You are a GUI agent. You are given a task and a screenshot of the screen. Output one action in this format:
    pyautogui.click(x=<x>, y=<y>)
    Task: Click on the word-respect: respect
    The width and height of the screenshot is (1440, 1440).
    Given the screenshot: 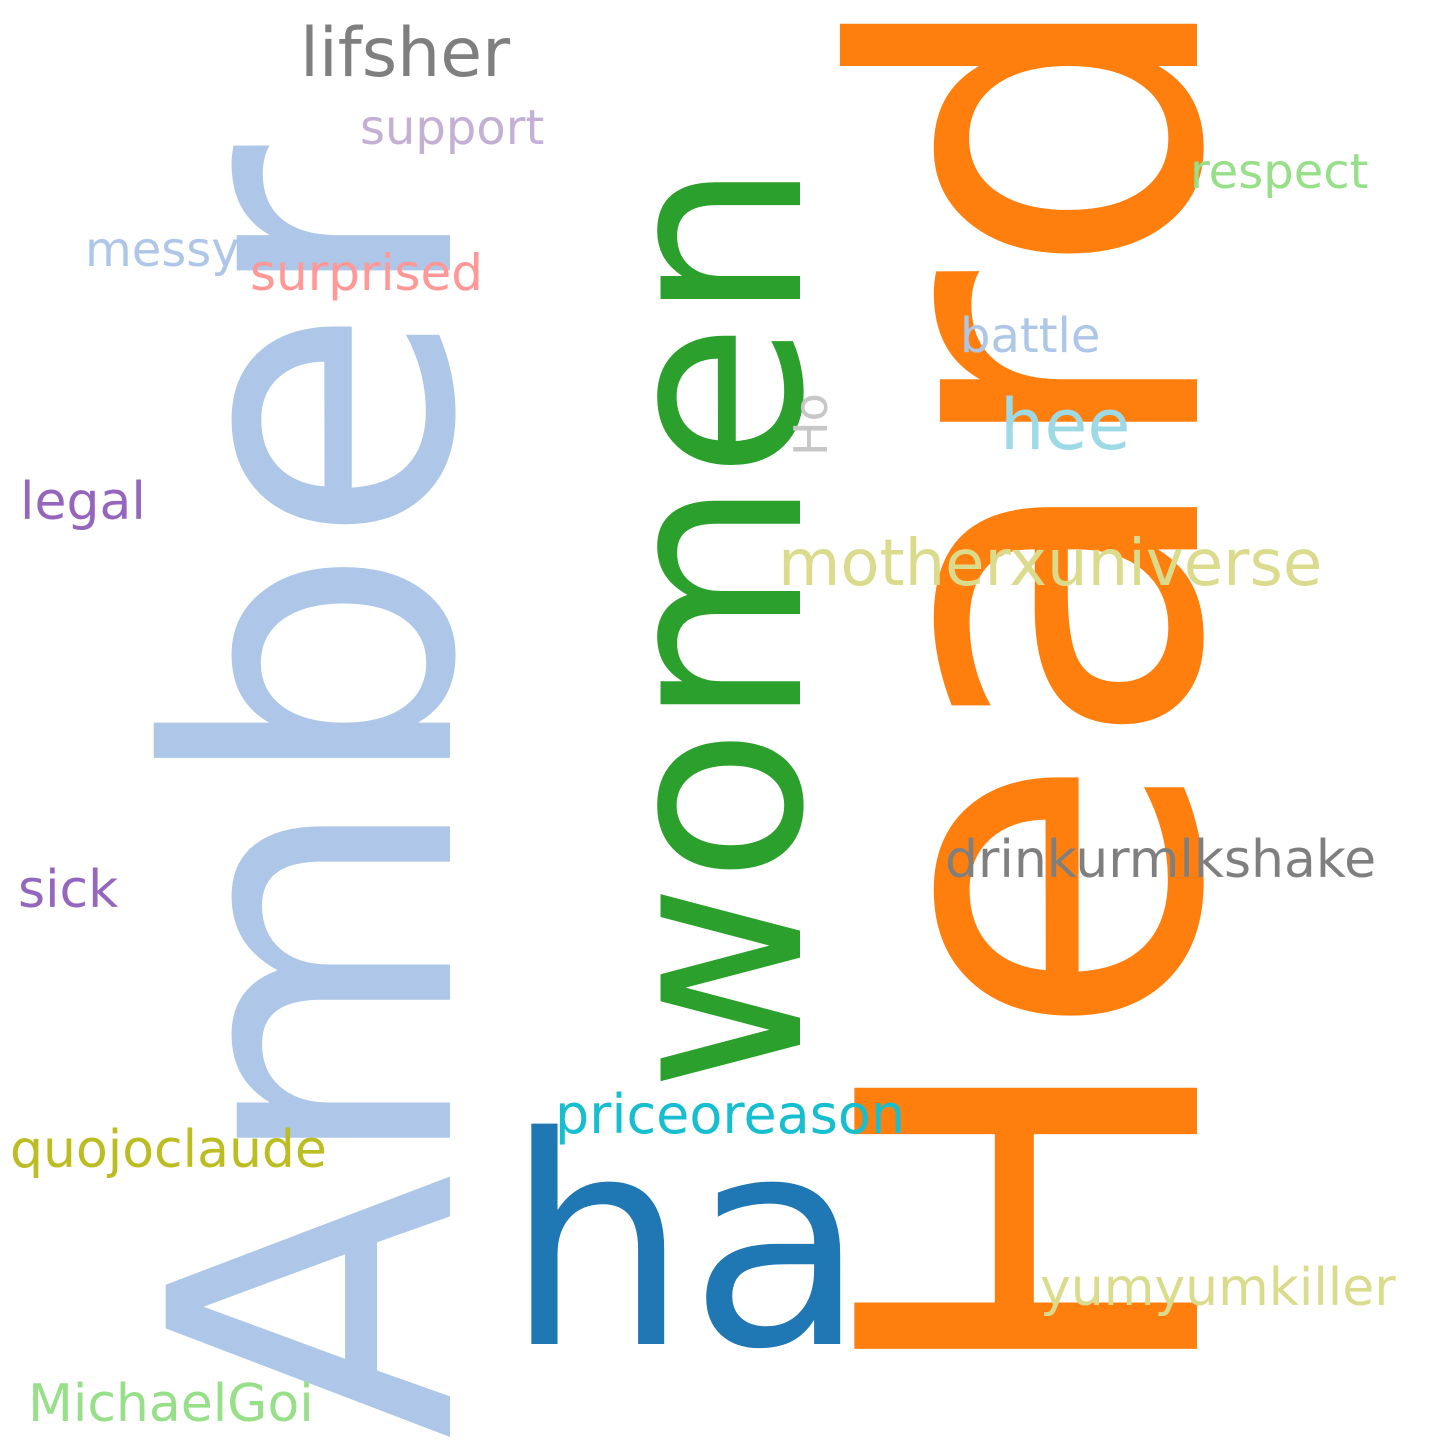 What is the action you would take?
    pyautogui.click(x=1279, y=172)
    